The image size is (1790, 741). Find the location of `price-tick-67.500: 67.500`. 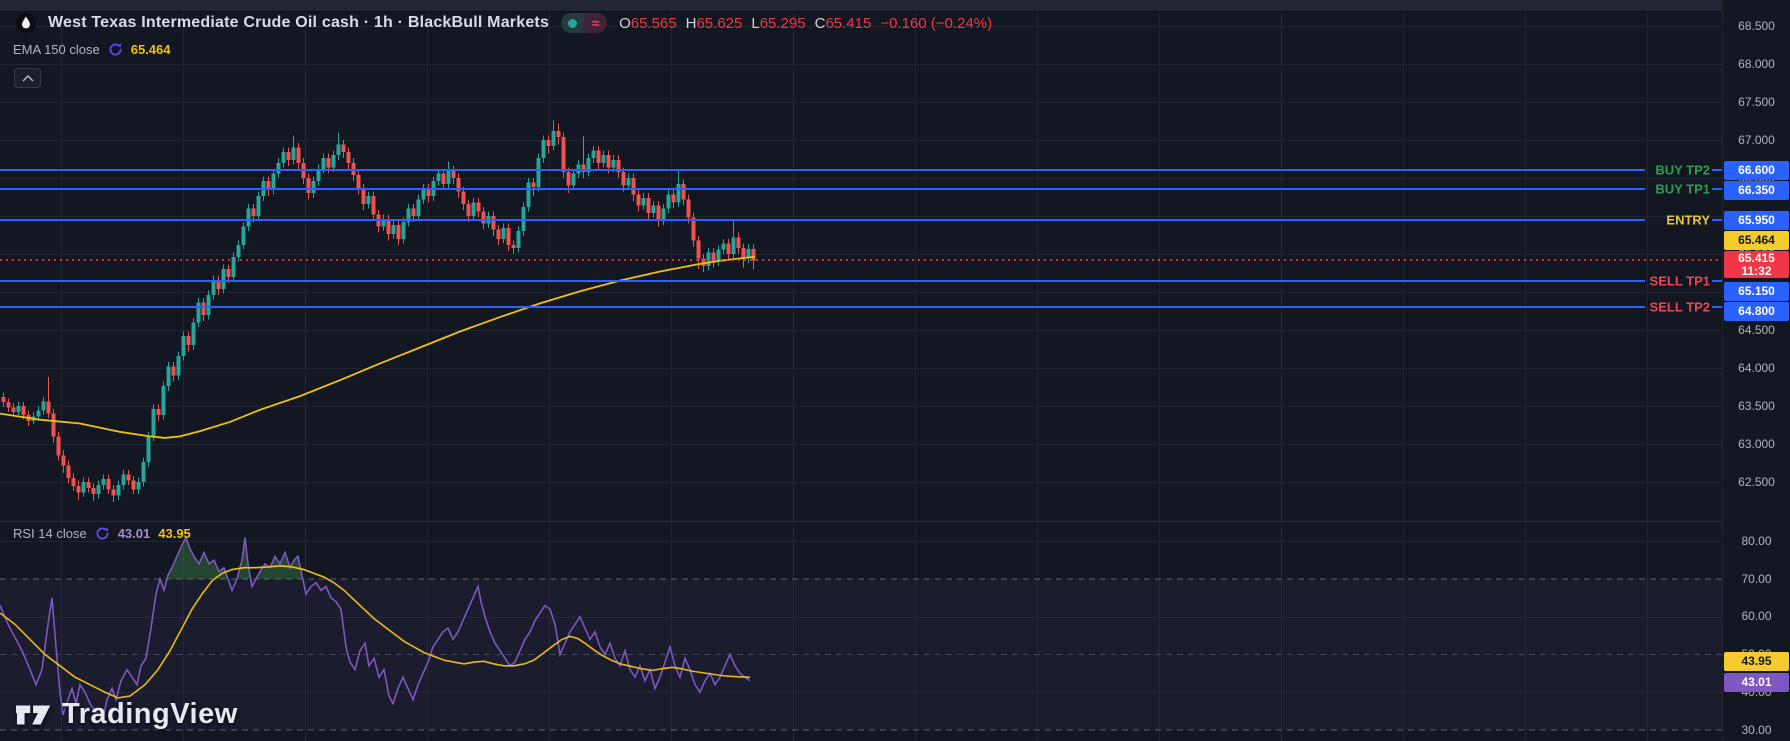

price-tick-67.500: 67.500 is located at coordinates (1756, 101).